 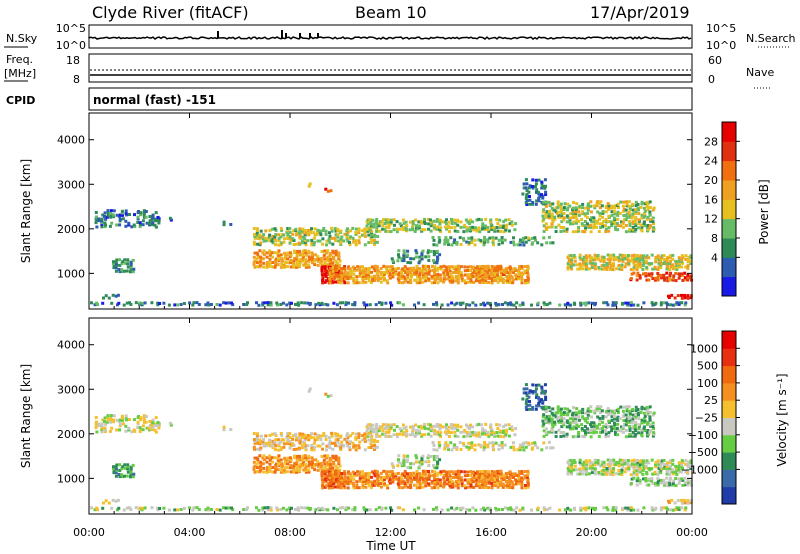 I want to click on x-tick-label: 00:00, so click(x=692, y=532).